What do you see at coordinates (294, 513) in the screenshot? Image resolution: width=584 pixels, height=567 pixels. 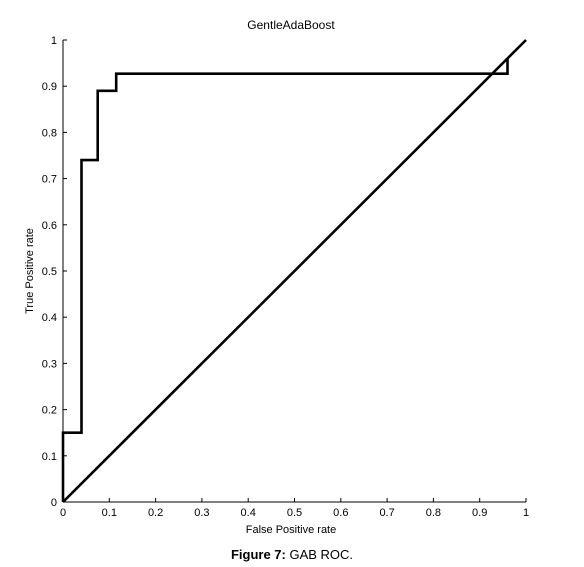 I see `x-tick-label: 0.5` at bounding box center [294, 513].